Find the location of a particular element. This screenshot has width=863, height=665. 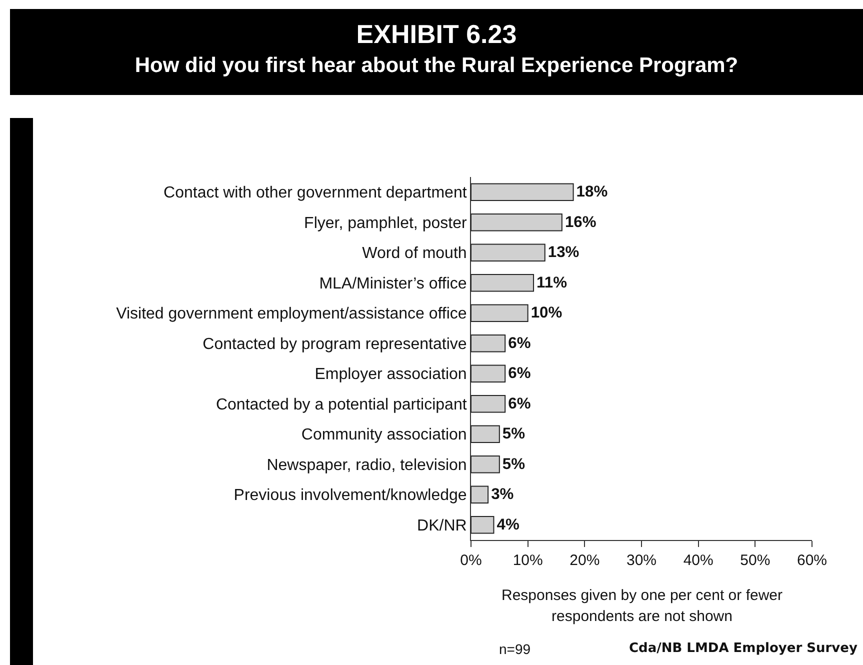

y-tick-label: Community association is located at coordinates (384, 435).